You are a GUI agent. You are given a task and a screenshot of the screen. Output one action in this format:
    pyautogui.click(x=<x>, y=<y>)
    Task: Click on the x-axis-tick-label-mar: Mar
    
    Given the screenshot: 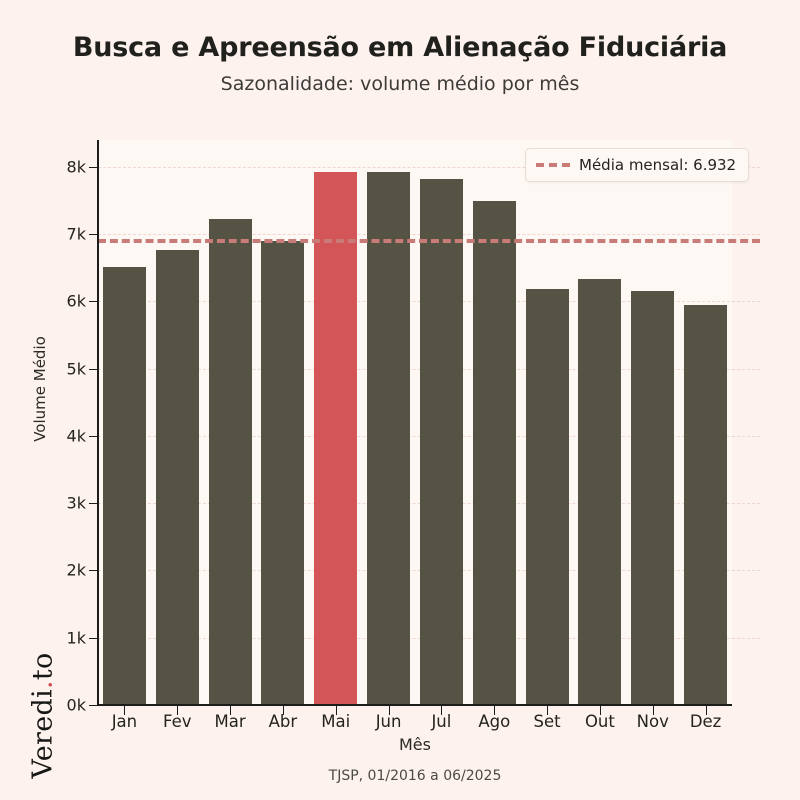 What is the action you would take?
    pyautogui.click(x=230, y=721)
    